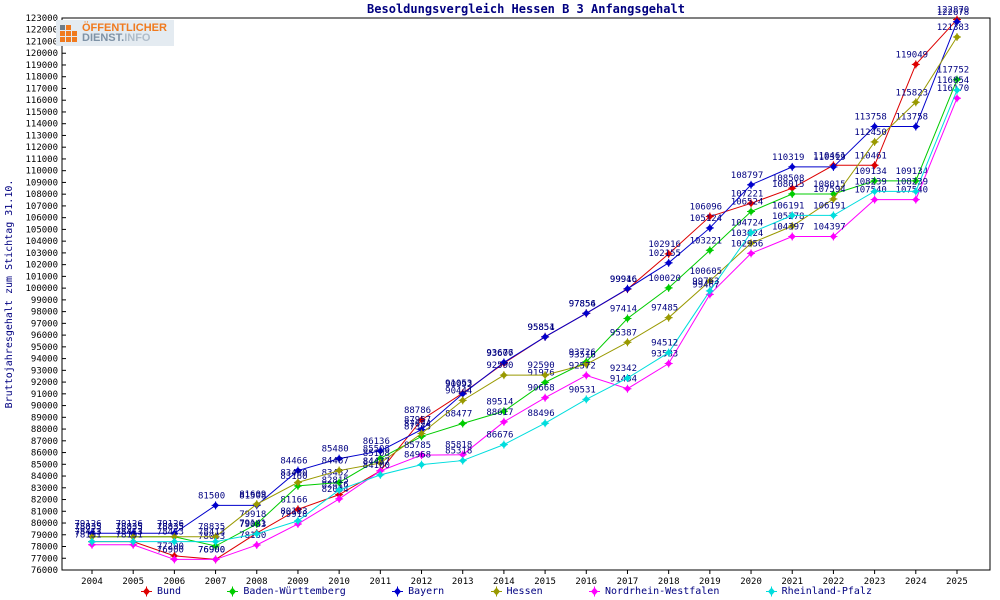  What do you see at coordinates (44, 548) in the screenshot?
I see `y-tick-label: 78000` at bounding box center [44, 548].